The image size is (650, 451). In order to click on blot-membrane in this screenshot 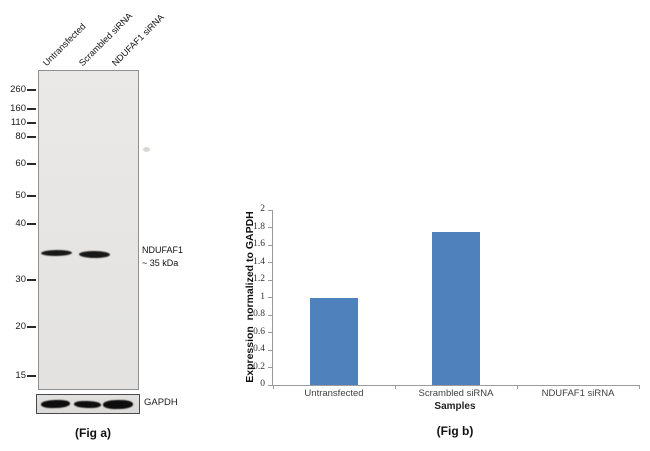, I will do `click(94, 230)`.